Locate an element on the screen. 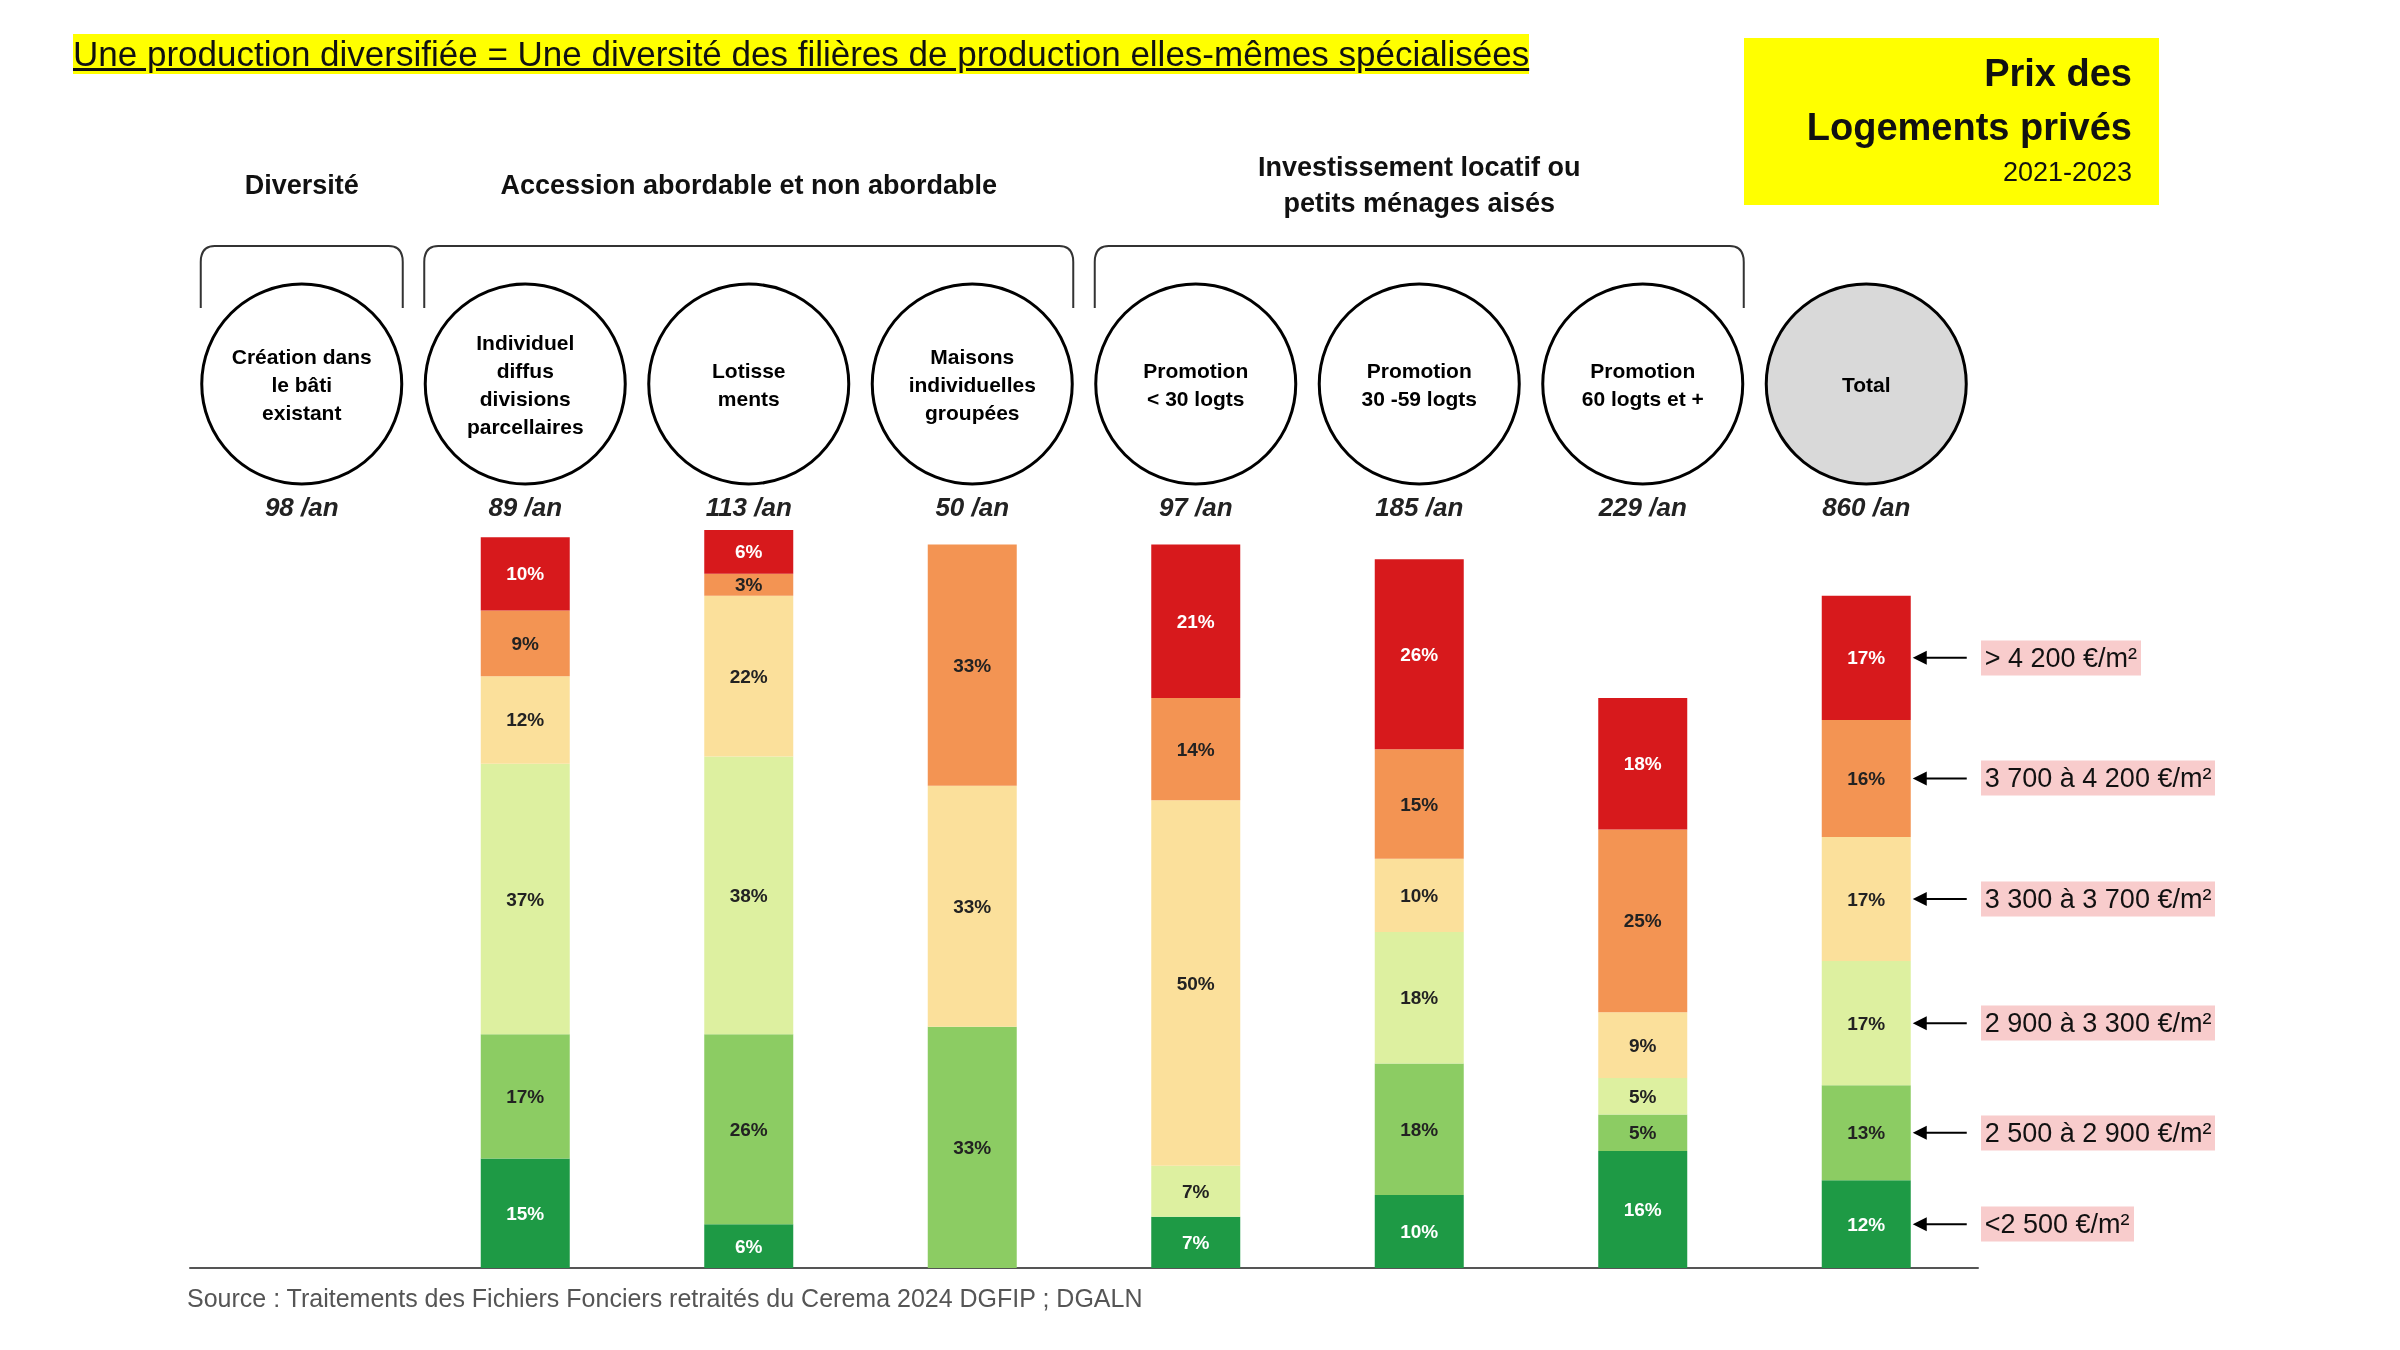 The height and width of the screenshot is (1350, 2400). chart-title: Une production diversifiée = Une diversité des filières de production elles-mêmes spécialisées is located at coordinates (801, 54).